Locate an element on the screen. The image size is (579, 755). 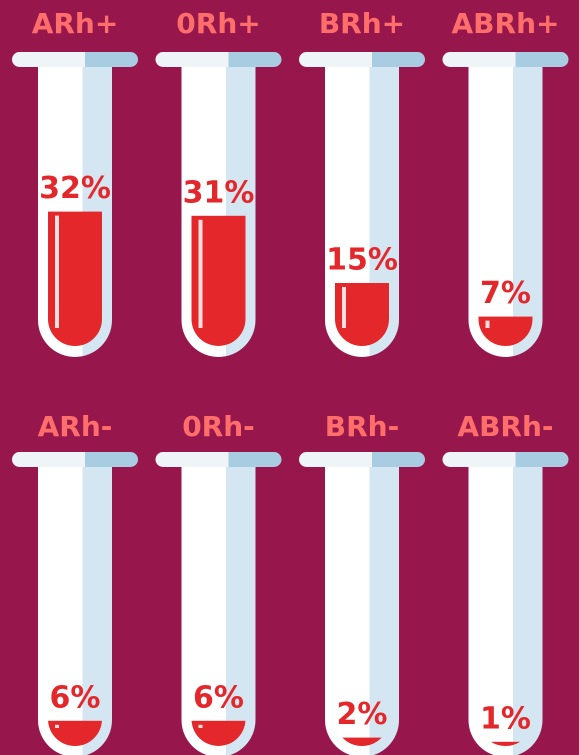
value-label: 31% is located at coordinates (219, 192).